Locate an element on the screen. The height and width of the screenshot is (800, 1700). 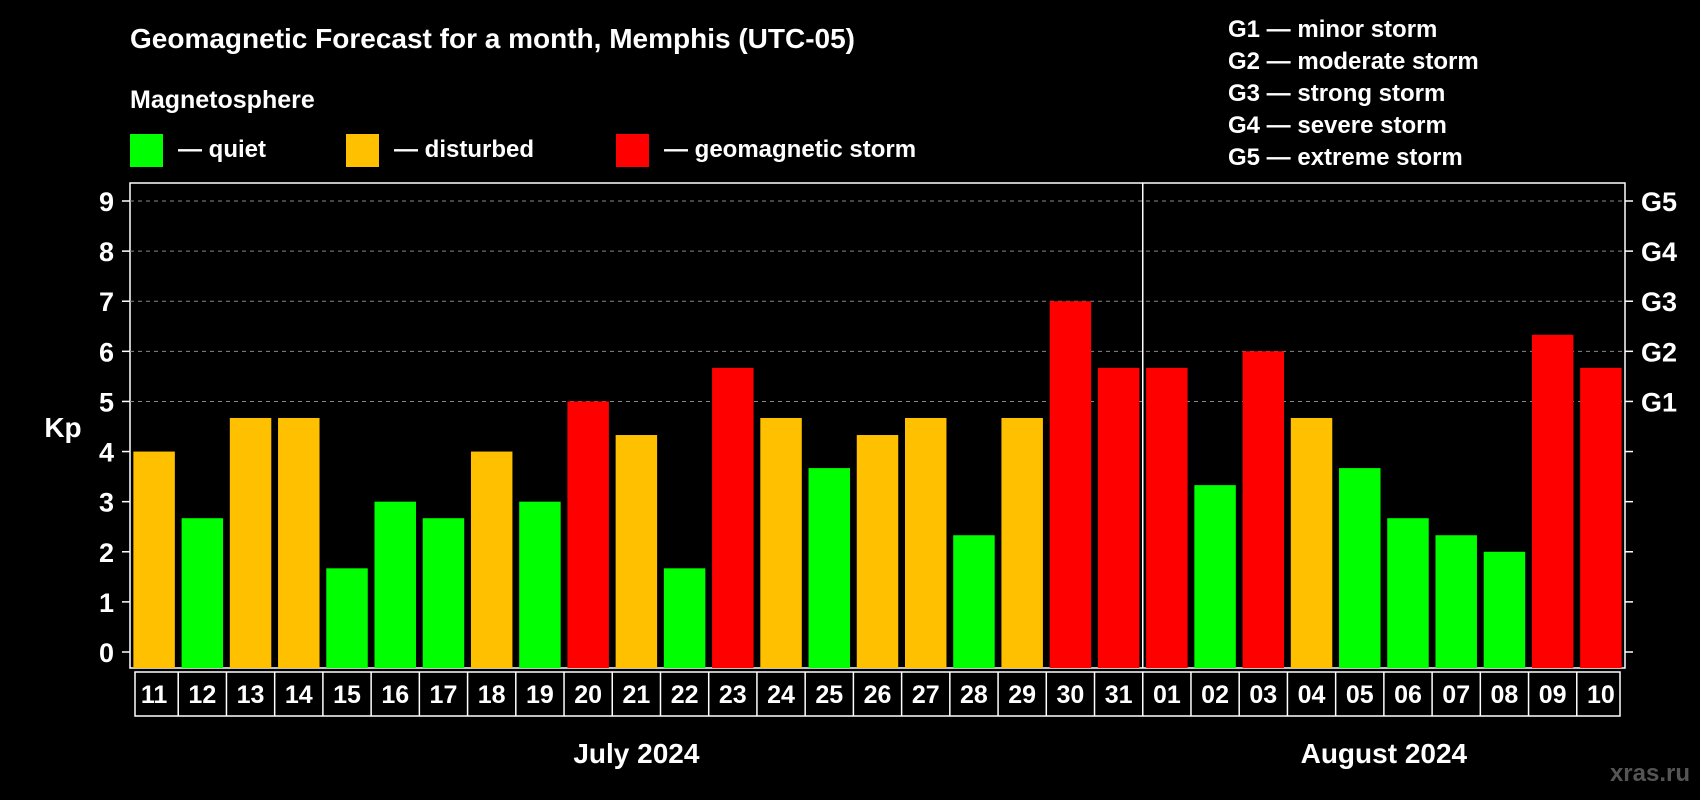
date-label: 10 is located at coordinates (1601, 695).